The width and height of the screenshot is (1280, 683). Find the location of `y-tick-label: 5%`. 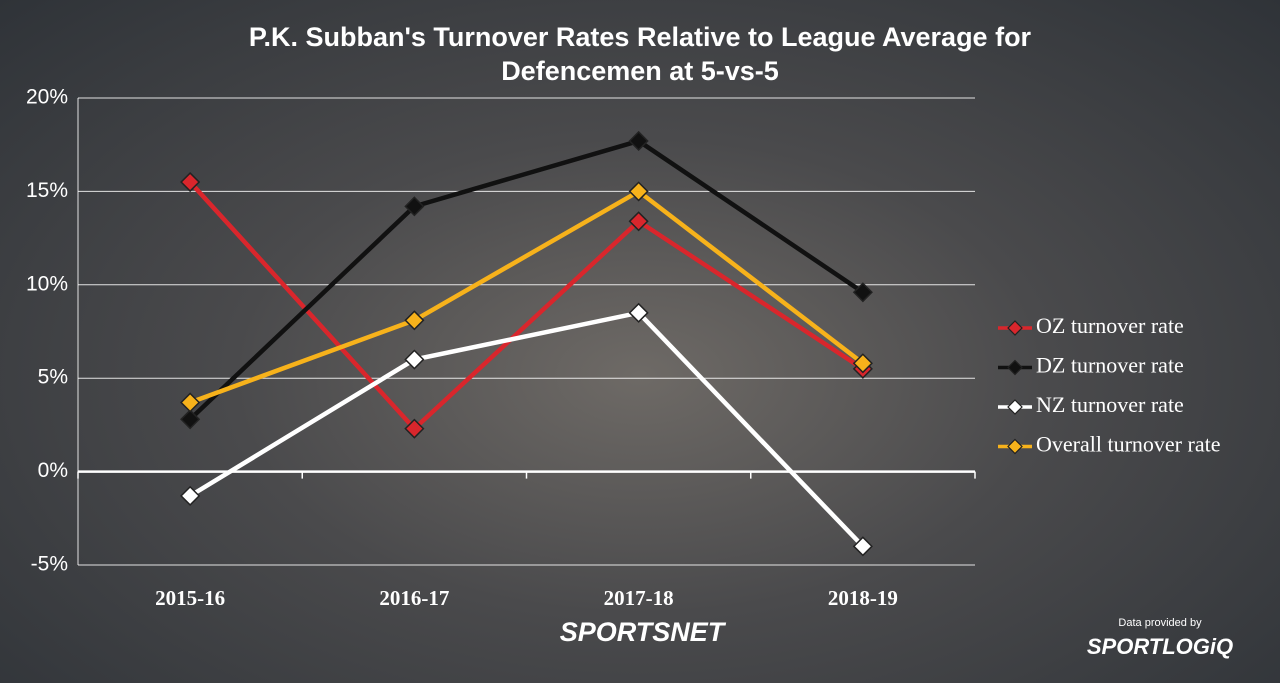

y-tick-label: 5% is located at coordinates (53, 377).